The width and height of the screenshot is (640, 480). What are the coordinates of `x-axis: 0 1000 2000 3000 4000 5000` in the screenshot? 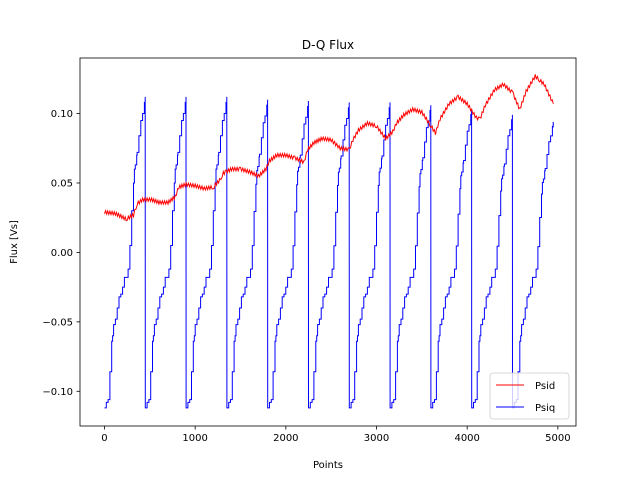 It's located at (336, 435).